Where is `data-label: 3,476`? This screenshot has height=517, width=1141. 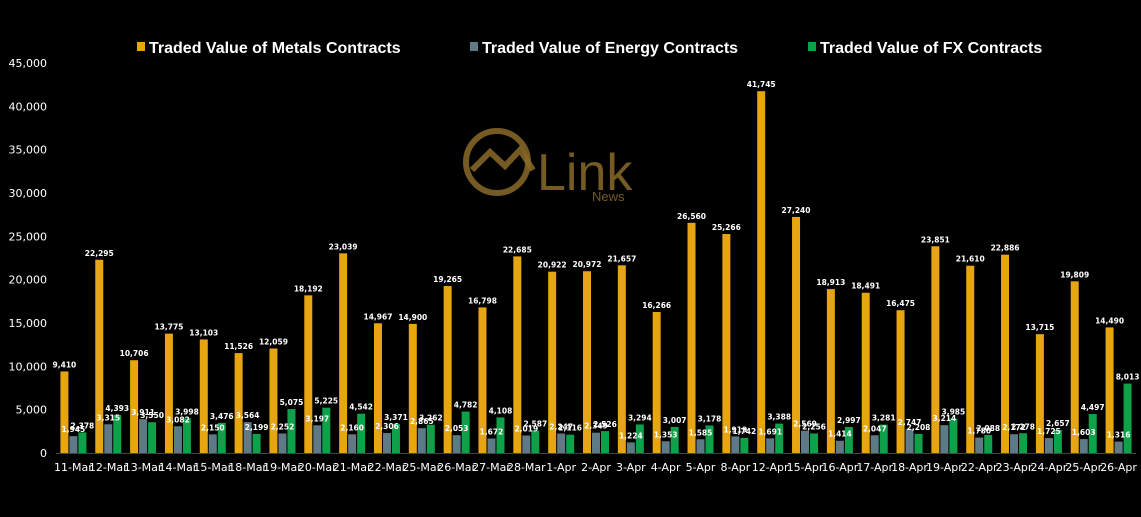
data-label: 3,476 is located at coordinates (222, 416).